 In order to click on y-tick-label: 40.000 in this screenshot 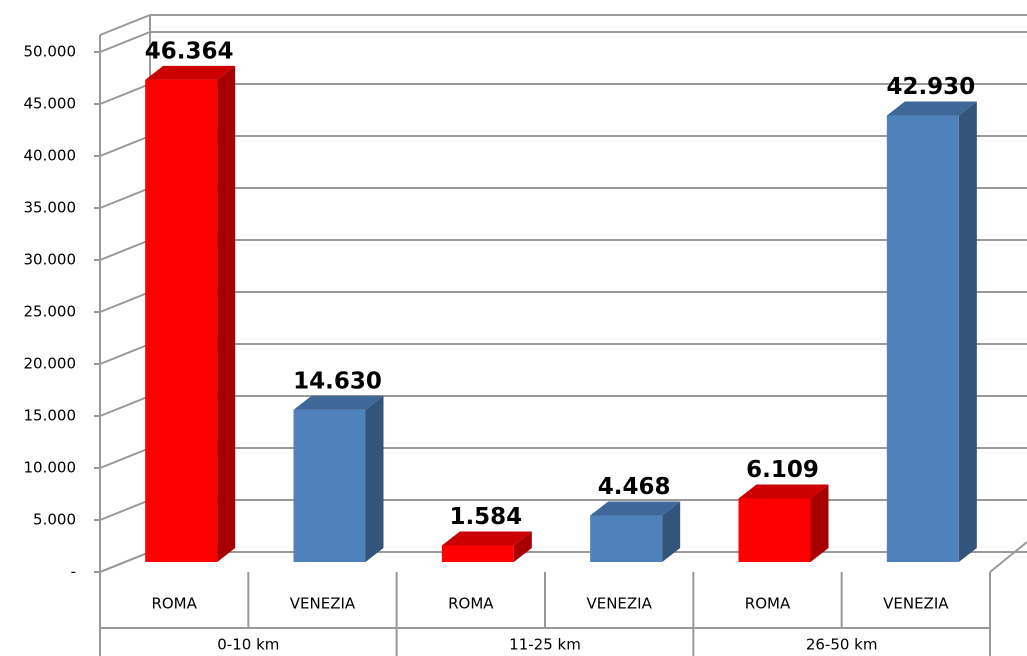, I will do `click(50, 156)`.